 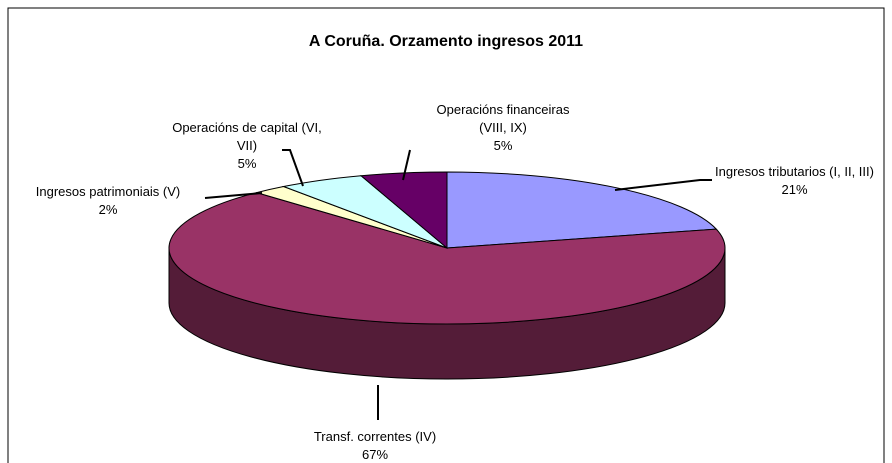 I want to click on value-label: 2%, so click(x=108, y=209).